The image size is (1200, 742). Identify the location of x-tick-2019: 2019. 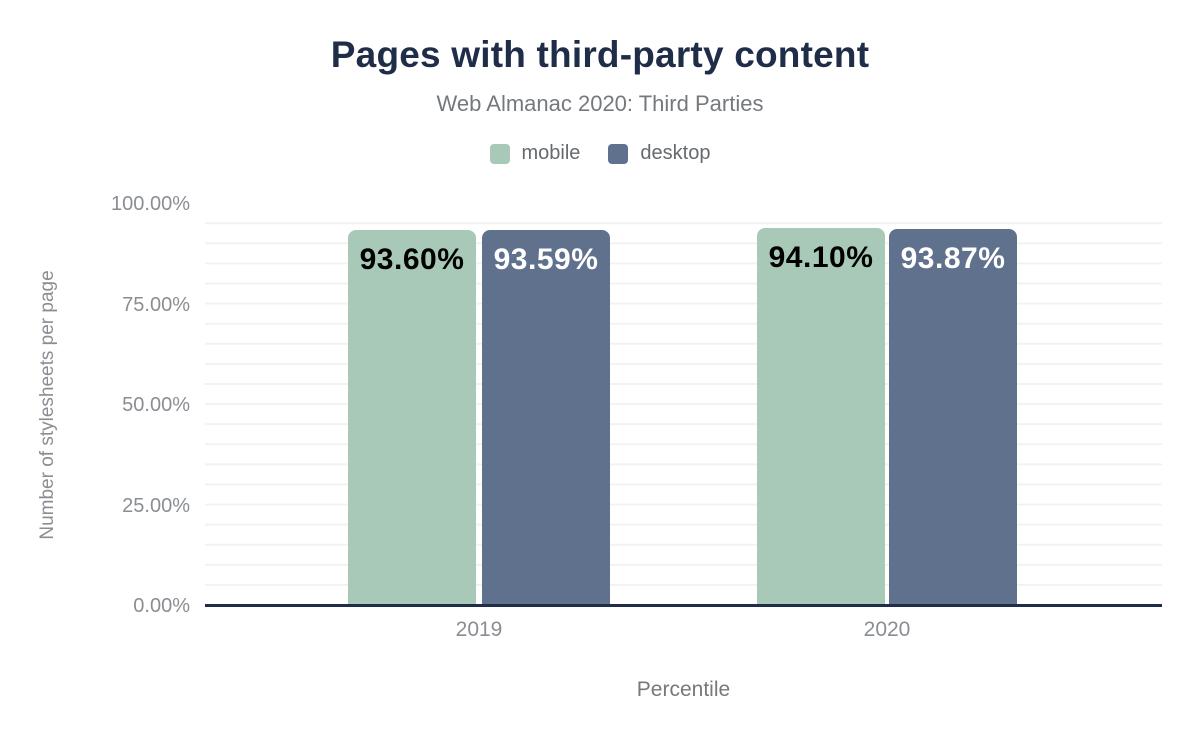
(479, 629).